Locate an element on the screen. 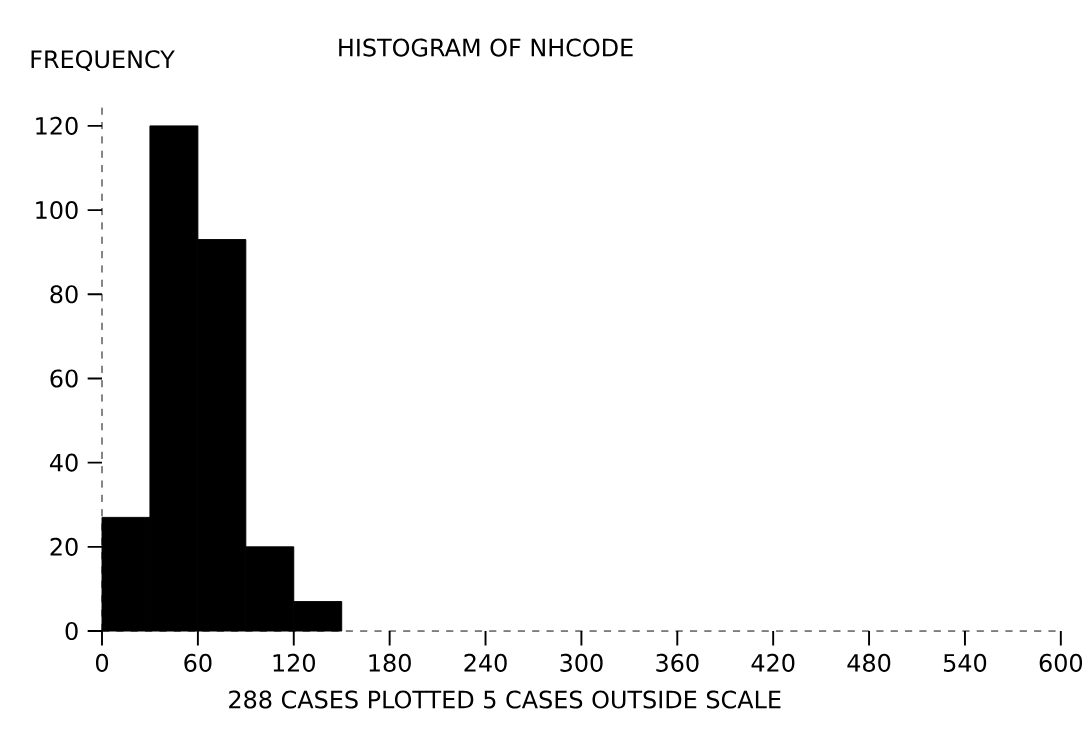 The image size is (1088, 740). x-tick-label: 300 is located at coordinates (581, 662).